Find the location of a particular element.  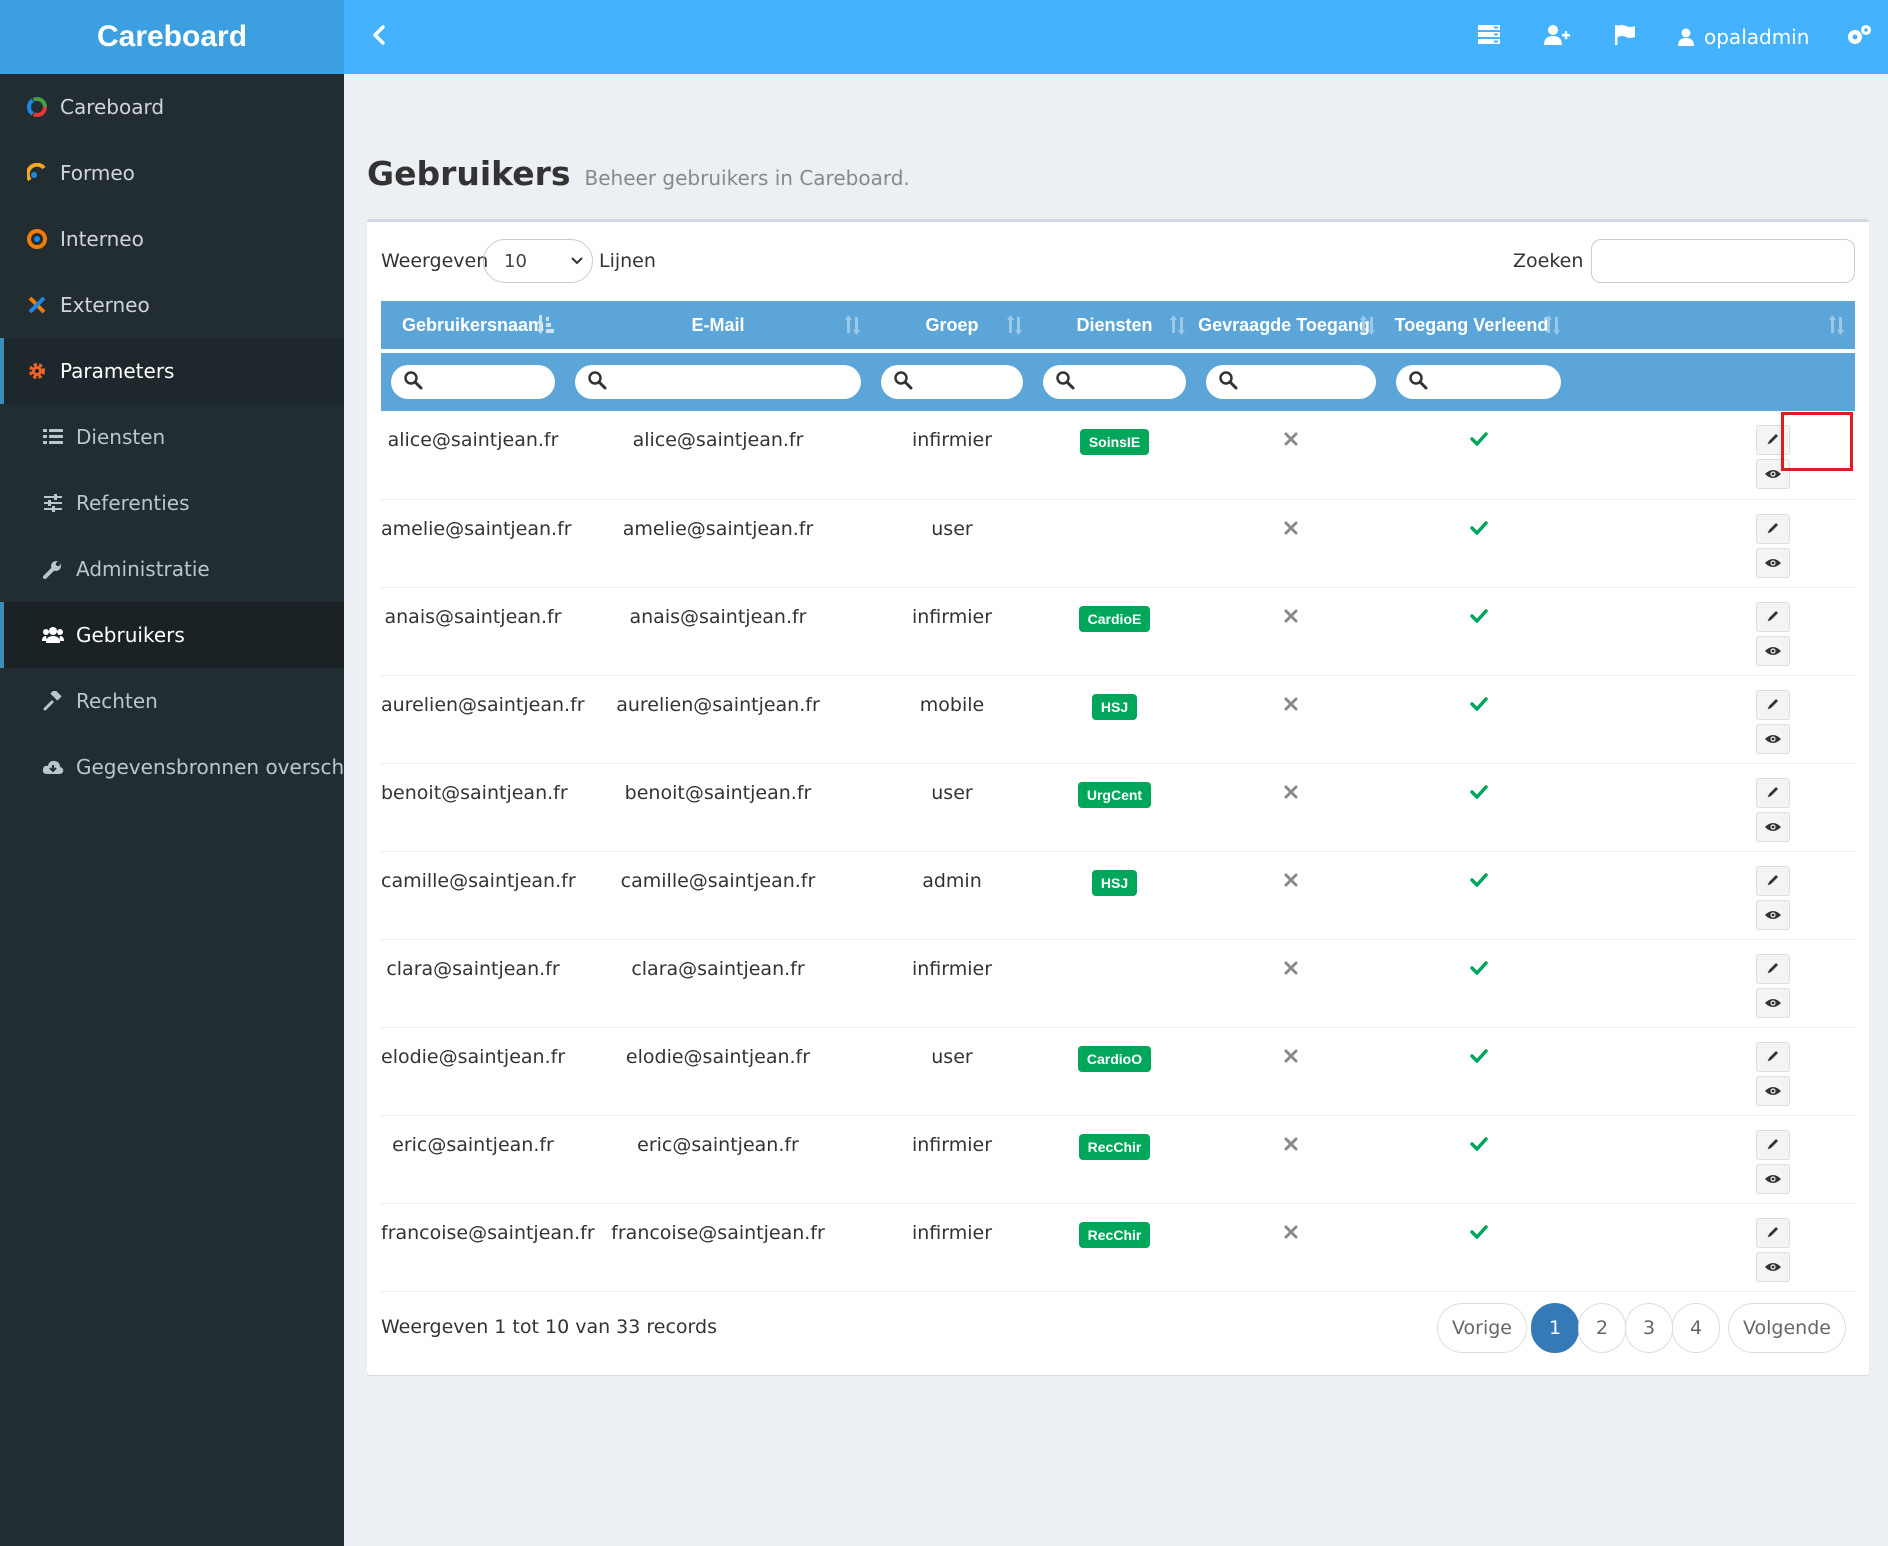

sidebar-item-rechten: Rechten is located at coordinates (172, 701).